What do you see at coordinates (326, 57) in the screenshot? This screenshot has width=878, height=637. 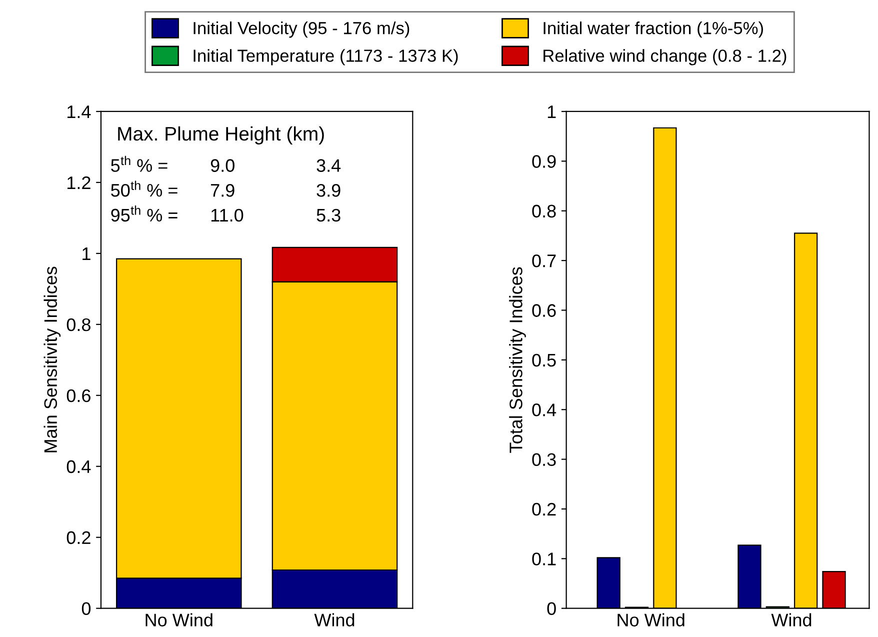 I see `legend-label: Initial Temperature (1173 - 1373 K)` at bounding box center [326, 57].